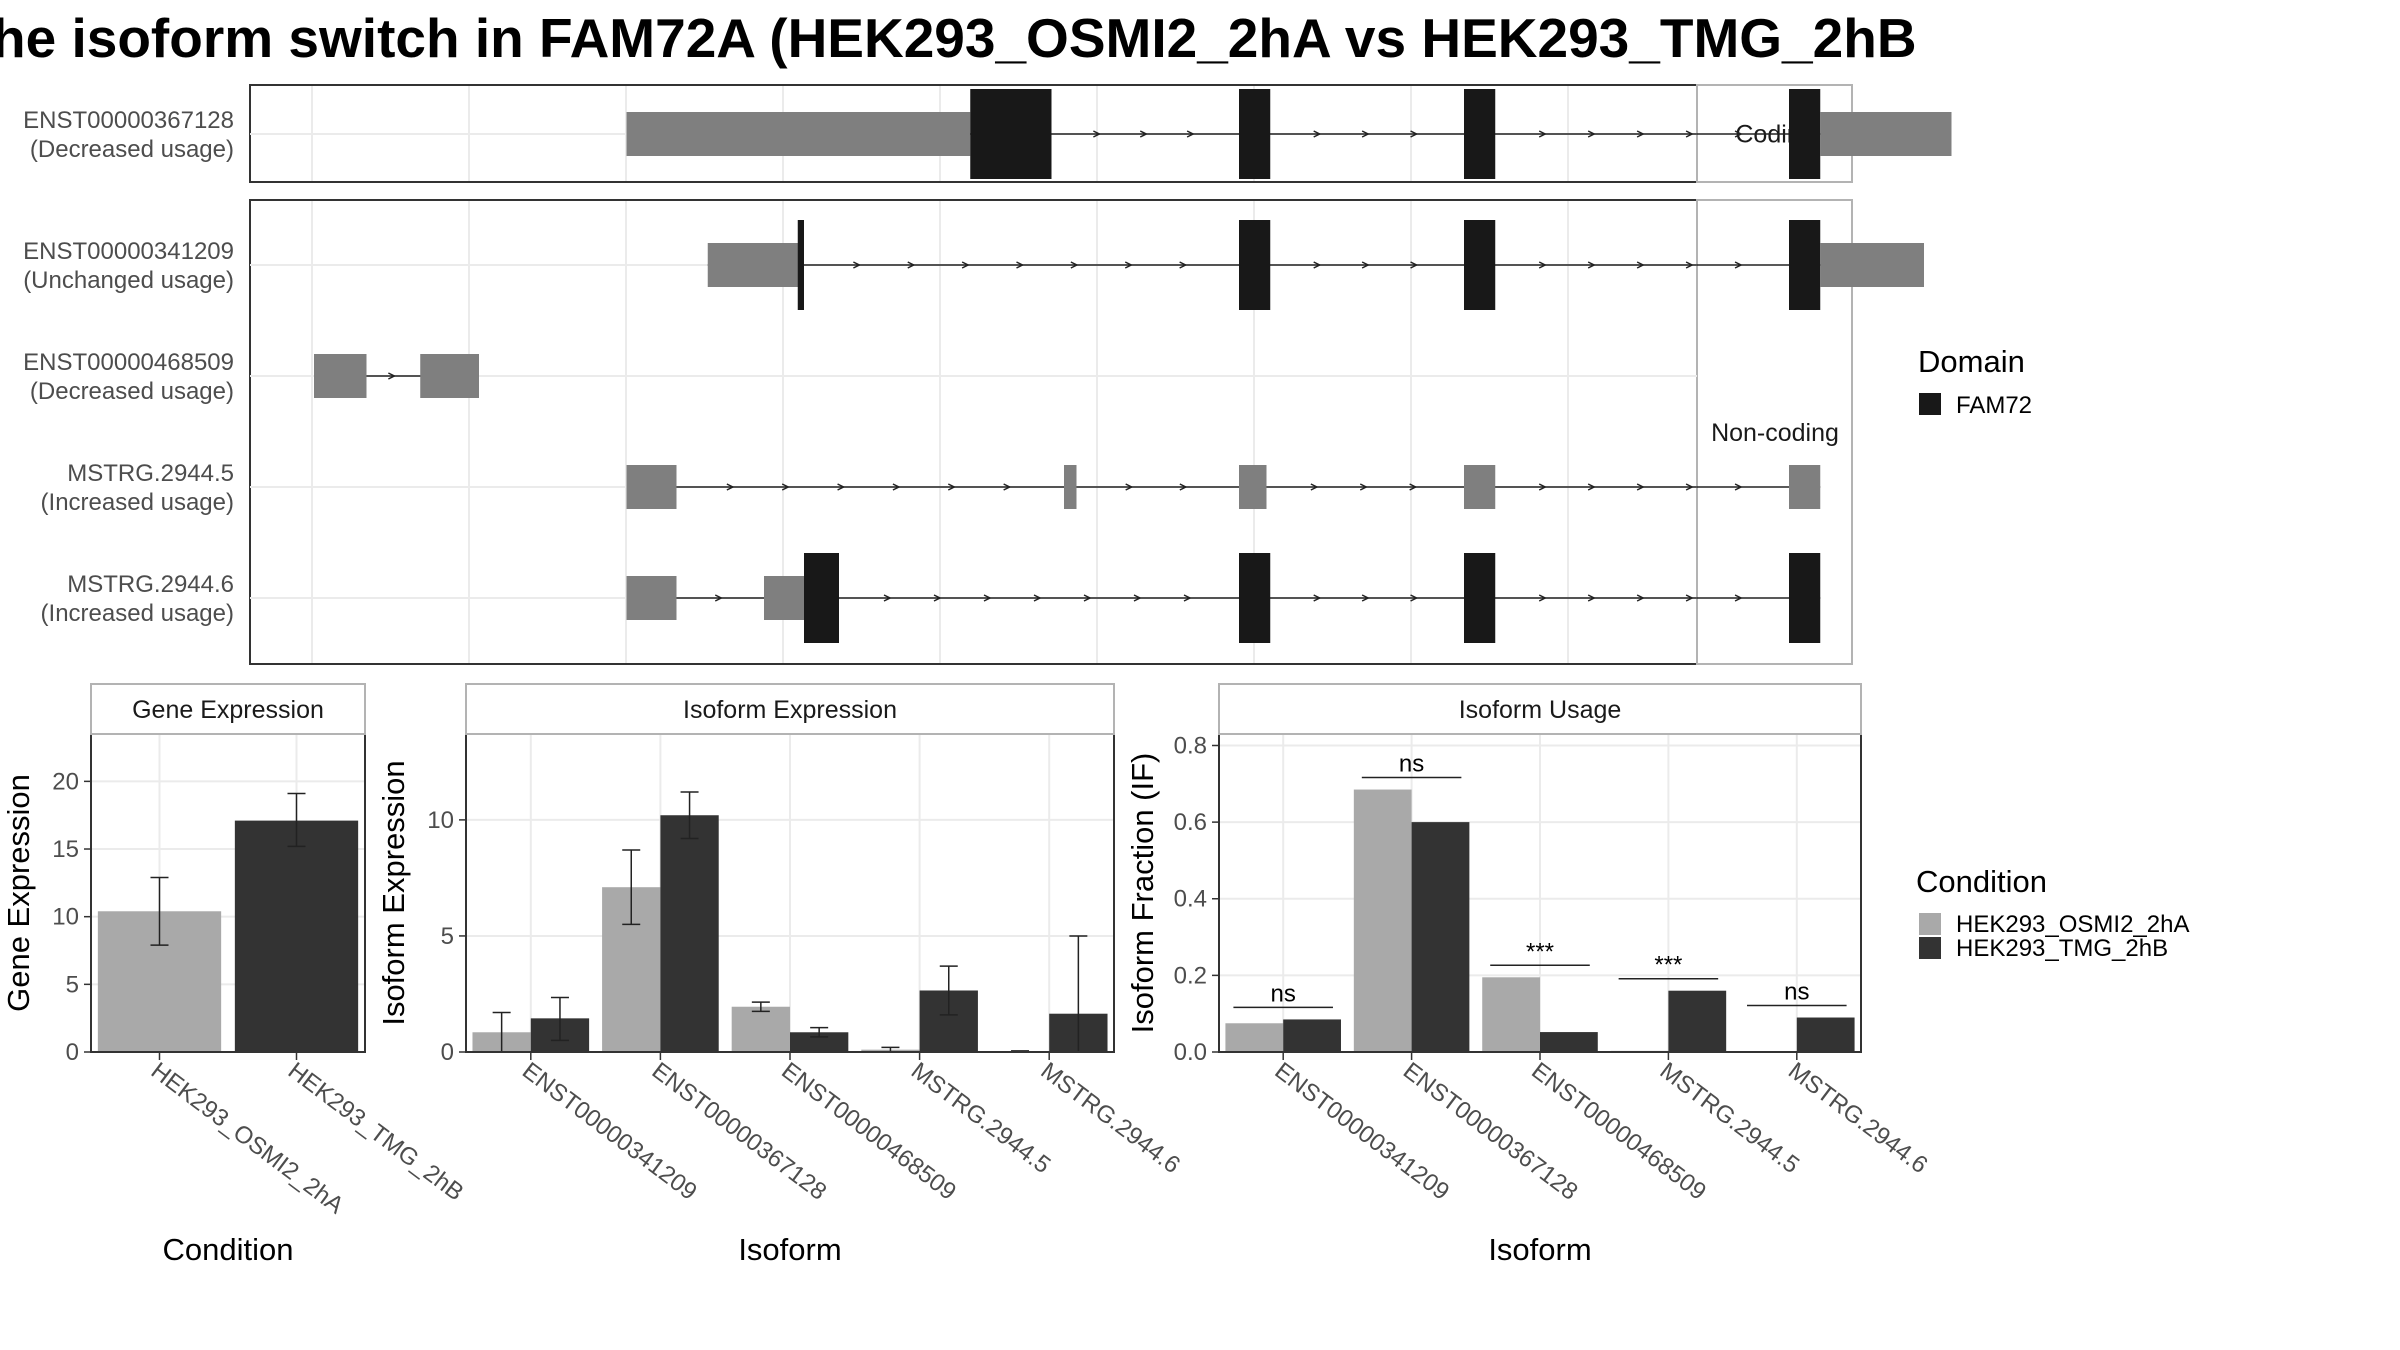 This screenshot has width=2400, height=1350. I want to click on transcript-id-label: MSTRG.2944.5, so click(150, 473).